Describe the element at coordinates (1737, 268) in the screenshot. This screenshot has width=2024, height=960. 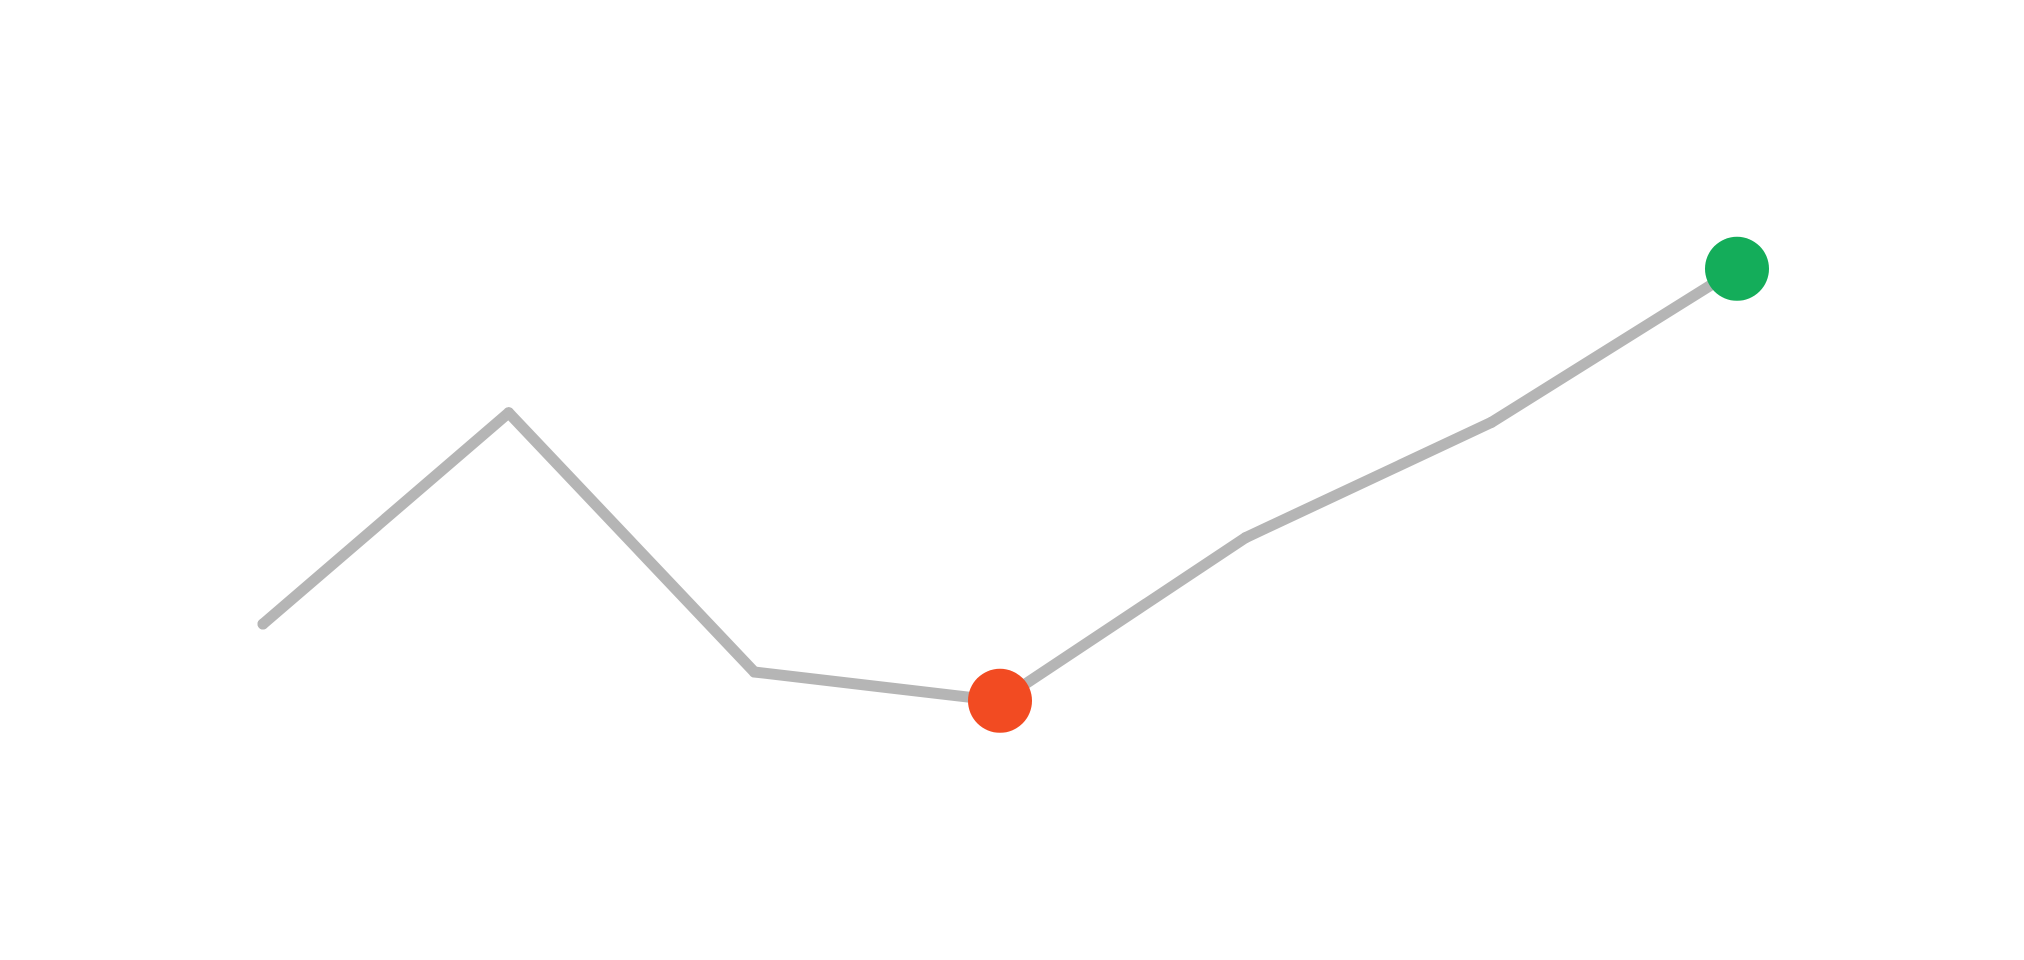
I see `max-point-marker` at that location.